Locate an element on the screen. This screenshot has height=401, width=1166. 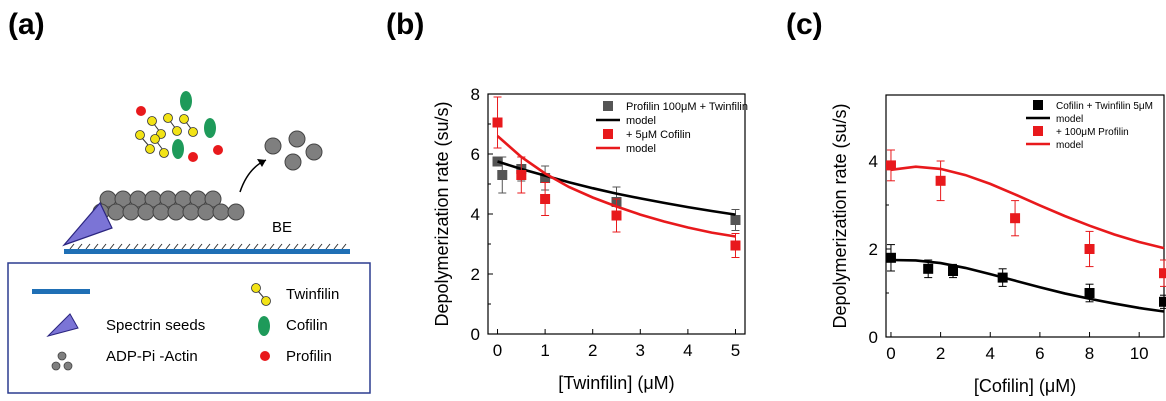
actin-filament is located at coordinates (168, 205).